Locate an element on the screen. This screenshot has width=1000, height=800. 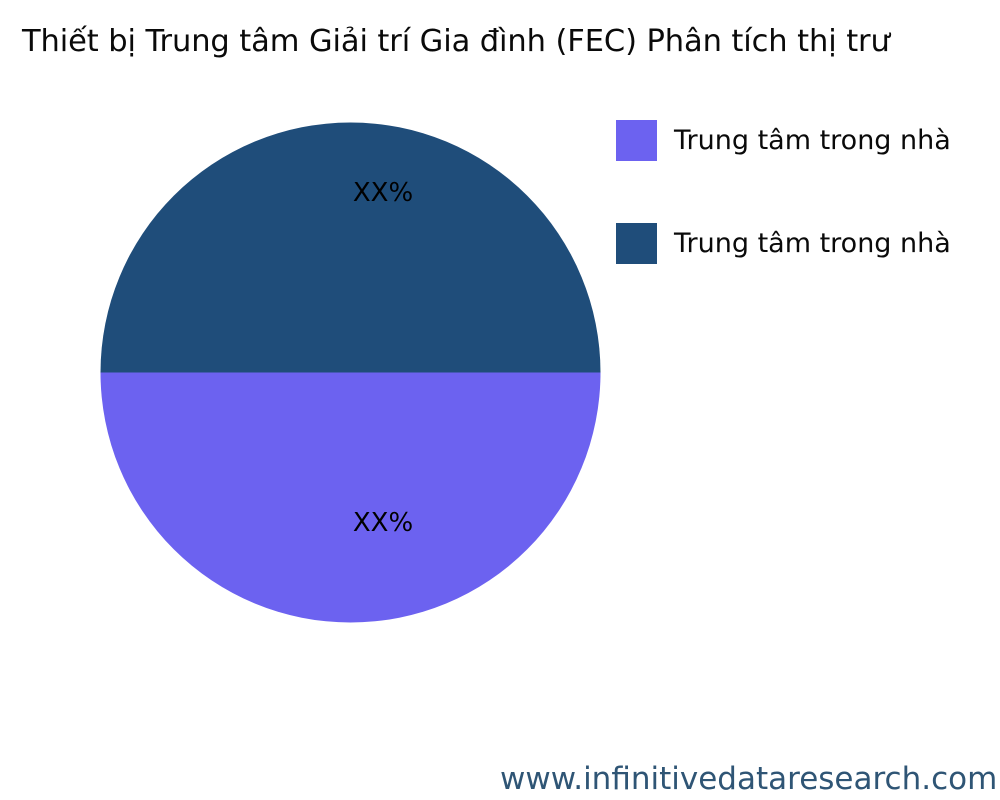
pie-slice-label-2: XX% is located at coordinates (383, 193).